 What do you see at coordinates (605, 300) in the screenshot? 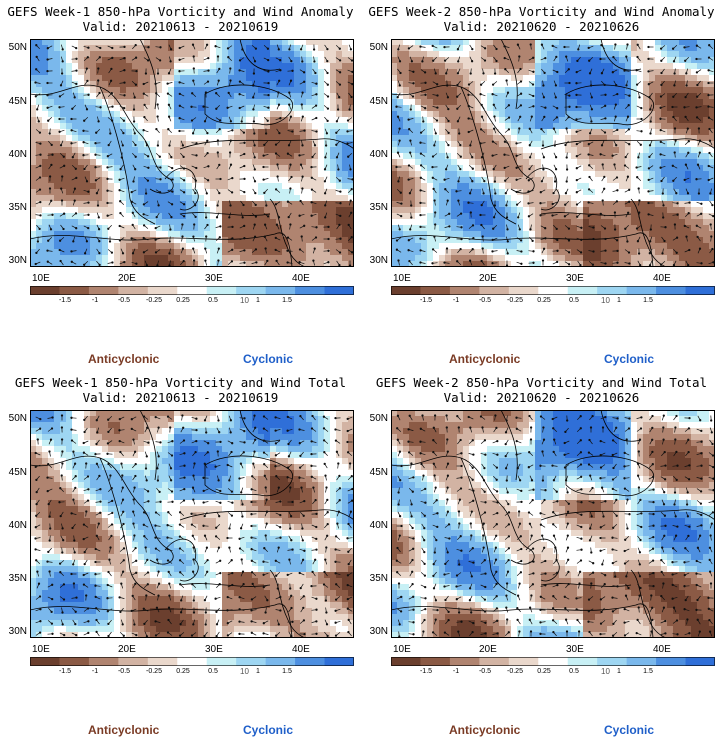
I see `colorbar-unit: 10` at bounding box center [605, 300].